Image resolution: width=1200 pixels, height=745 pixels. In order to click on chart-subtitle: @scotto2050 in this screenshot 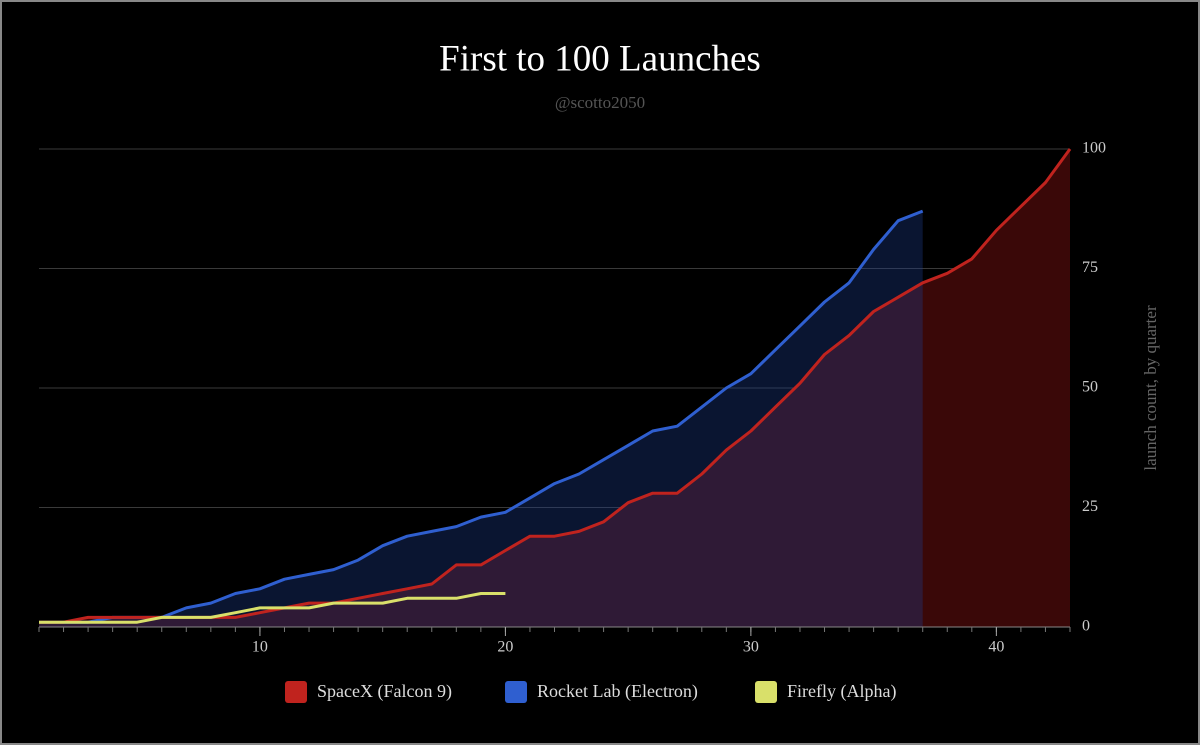, I will do `click(600, 102)`.